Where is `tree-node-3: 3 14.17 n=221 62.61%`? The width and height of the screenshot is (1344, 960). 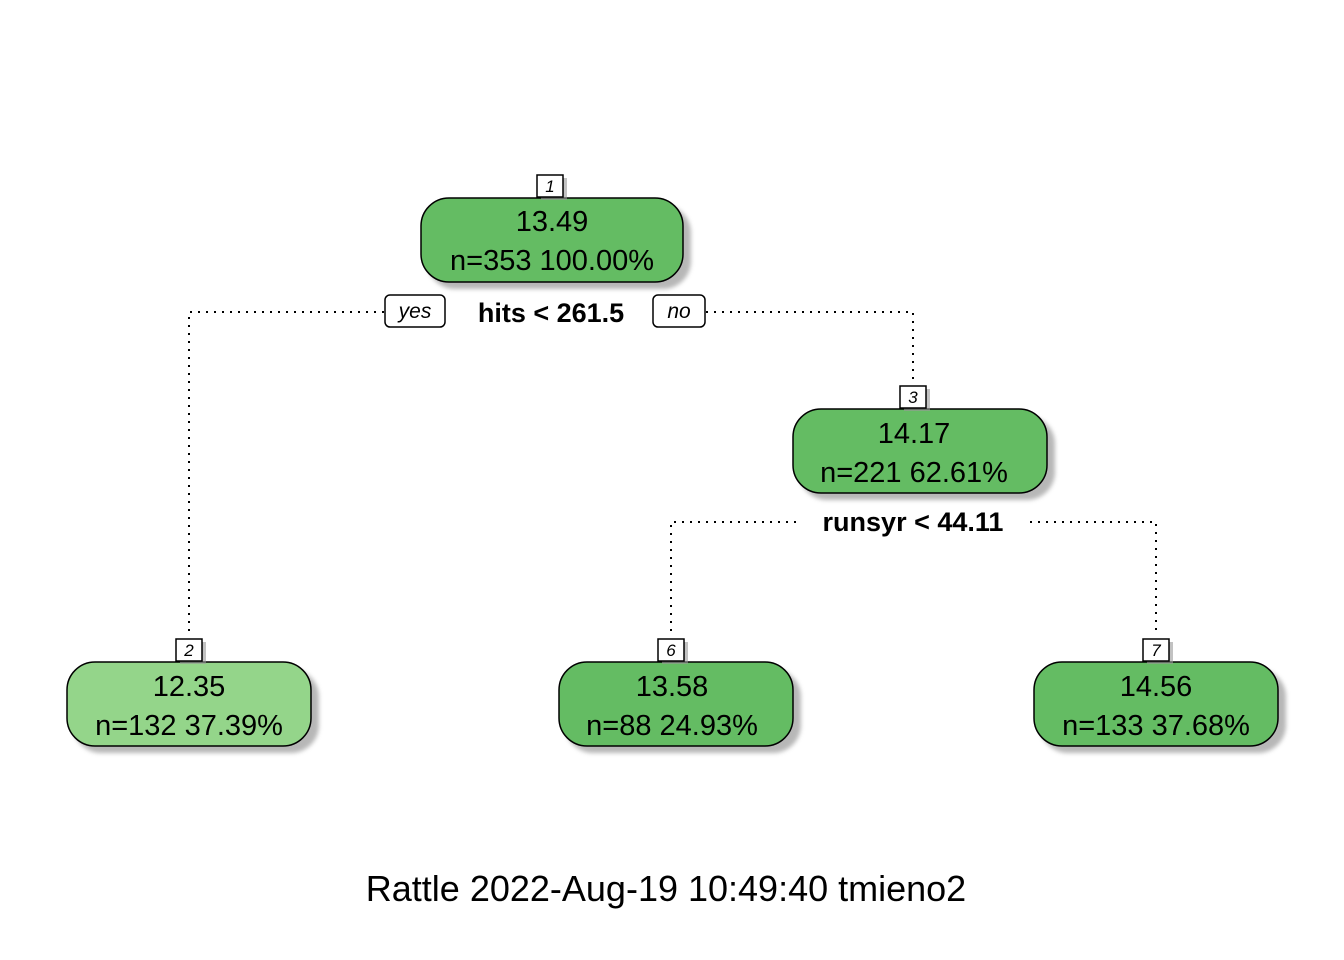
tree-node-3: 3 14.17 n=221 62.61% is located at coordinates (923, 442).